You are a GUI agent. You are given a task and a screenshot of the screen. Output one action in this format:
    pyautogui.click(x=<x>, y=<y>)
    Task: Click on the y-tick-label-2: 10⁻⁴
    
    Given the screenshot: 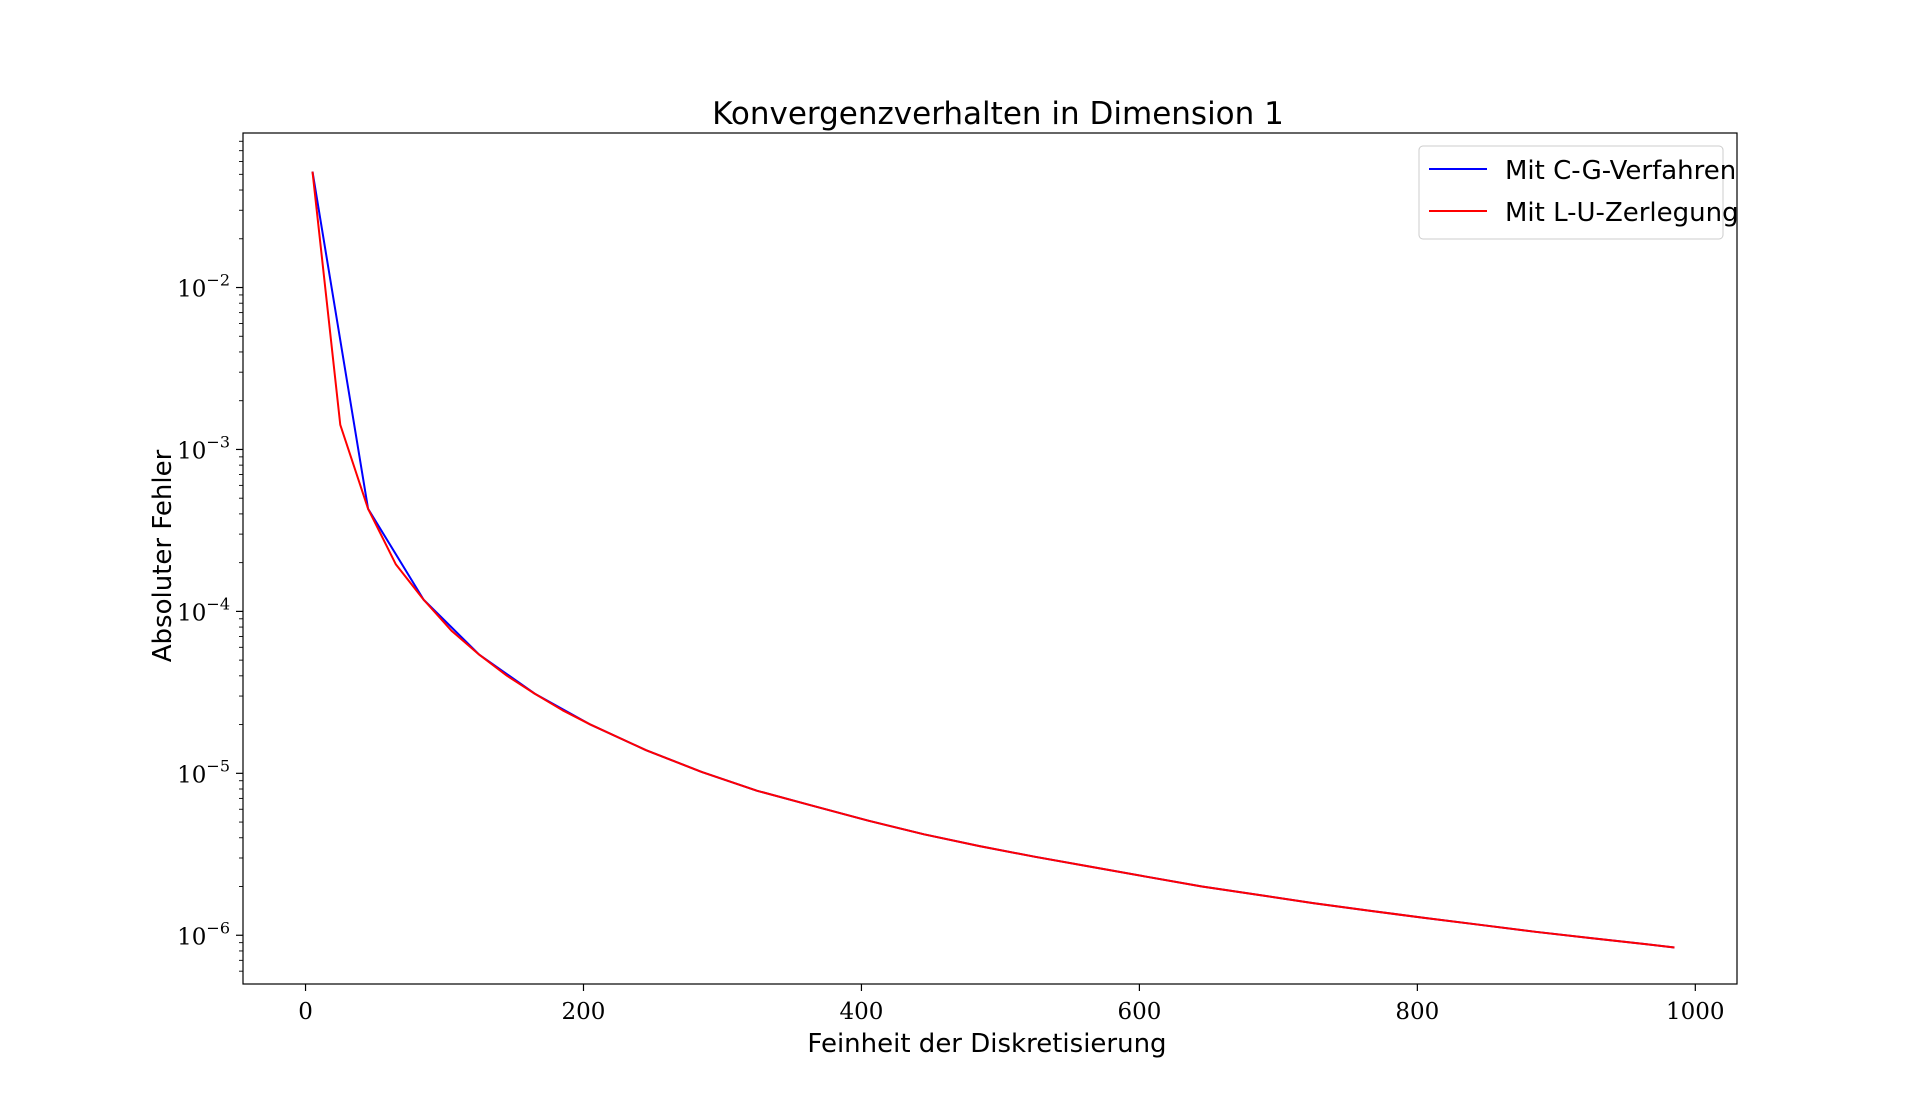 What is the action you would take?
    pyautogui.click(x=203, y=610)
    